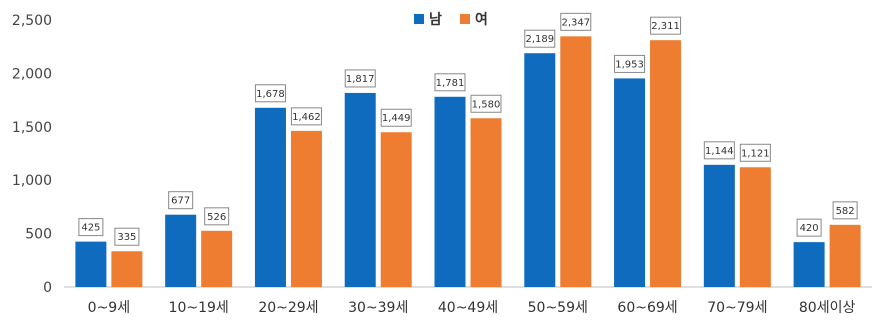 The height and width of the screenshot is (320, 877). What do you see at coordinates (32, 154) in the screenshot?
I see `y-axis: 0 500 1,000 1,500 2,000 2,500` at bounding box center [32, 154].